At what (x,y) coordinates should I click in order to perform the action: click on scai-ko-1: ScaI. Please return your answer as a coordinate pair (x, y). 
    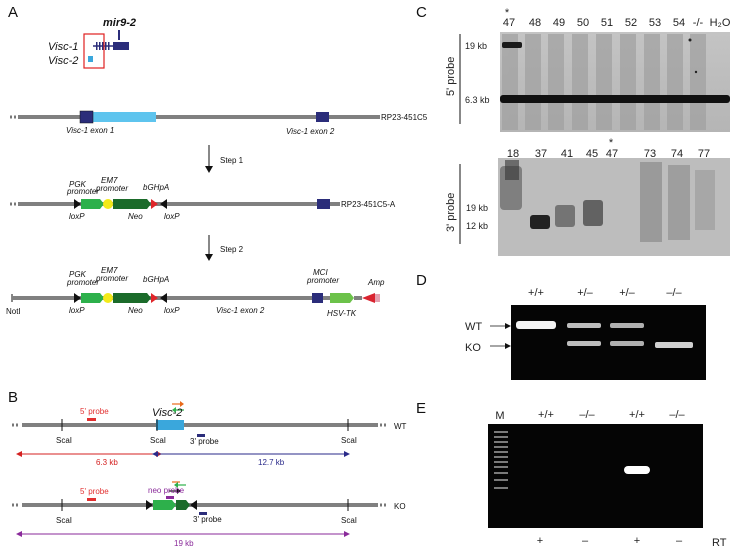
    Looking at the image, I should click on (64, 520).